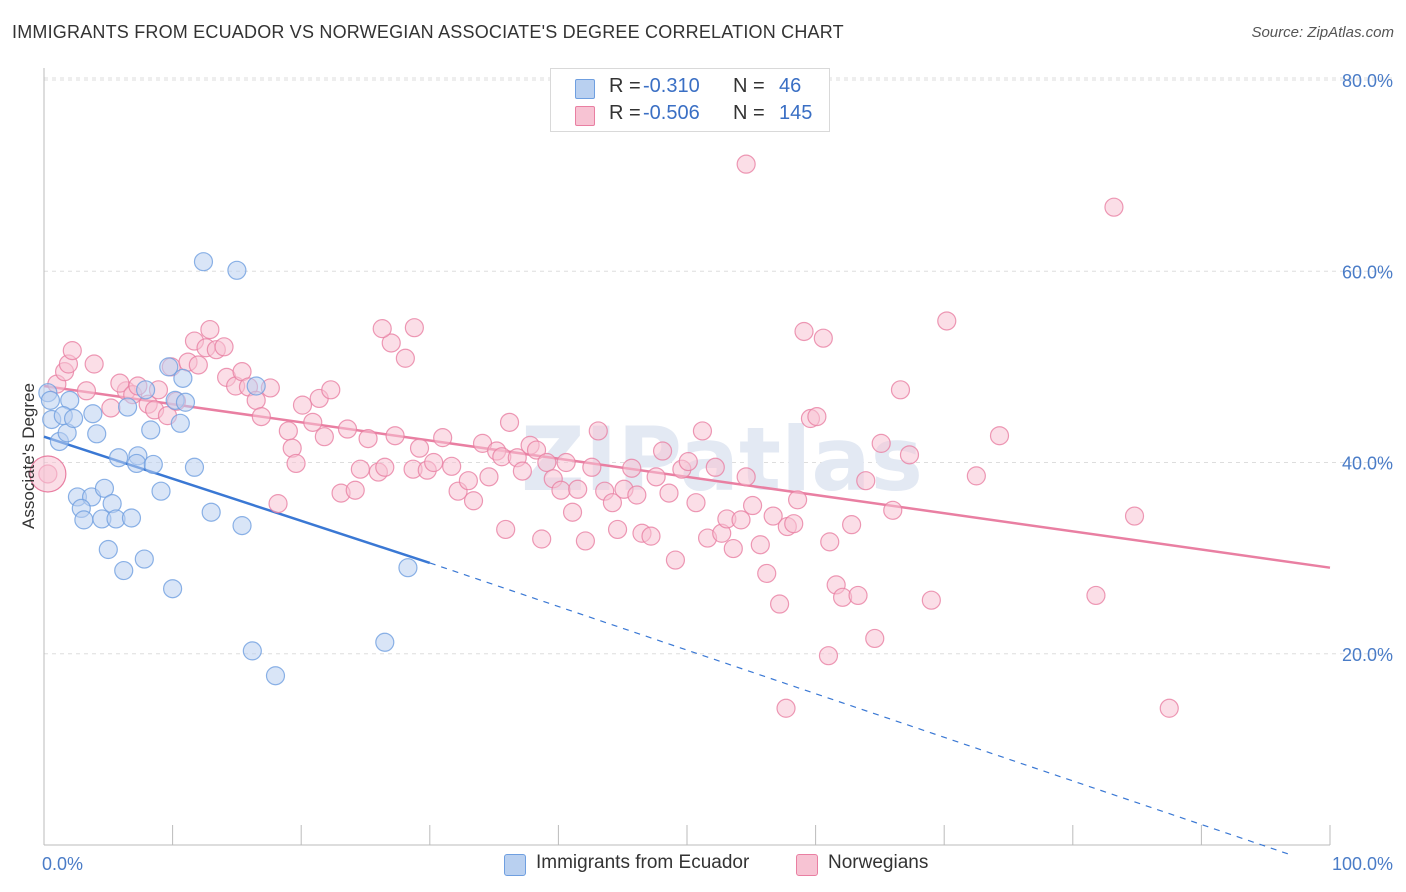 This screenshot has height=892, width=1406. What do you see at coordinates (643, 862) in the screenshot?
I see `legend-label: Immigrants from Ecuador` at bounding box center [643, 862].